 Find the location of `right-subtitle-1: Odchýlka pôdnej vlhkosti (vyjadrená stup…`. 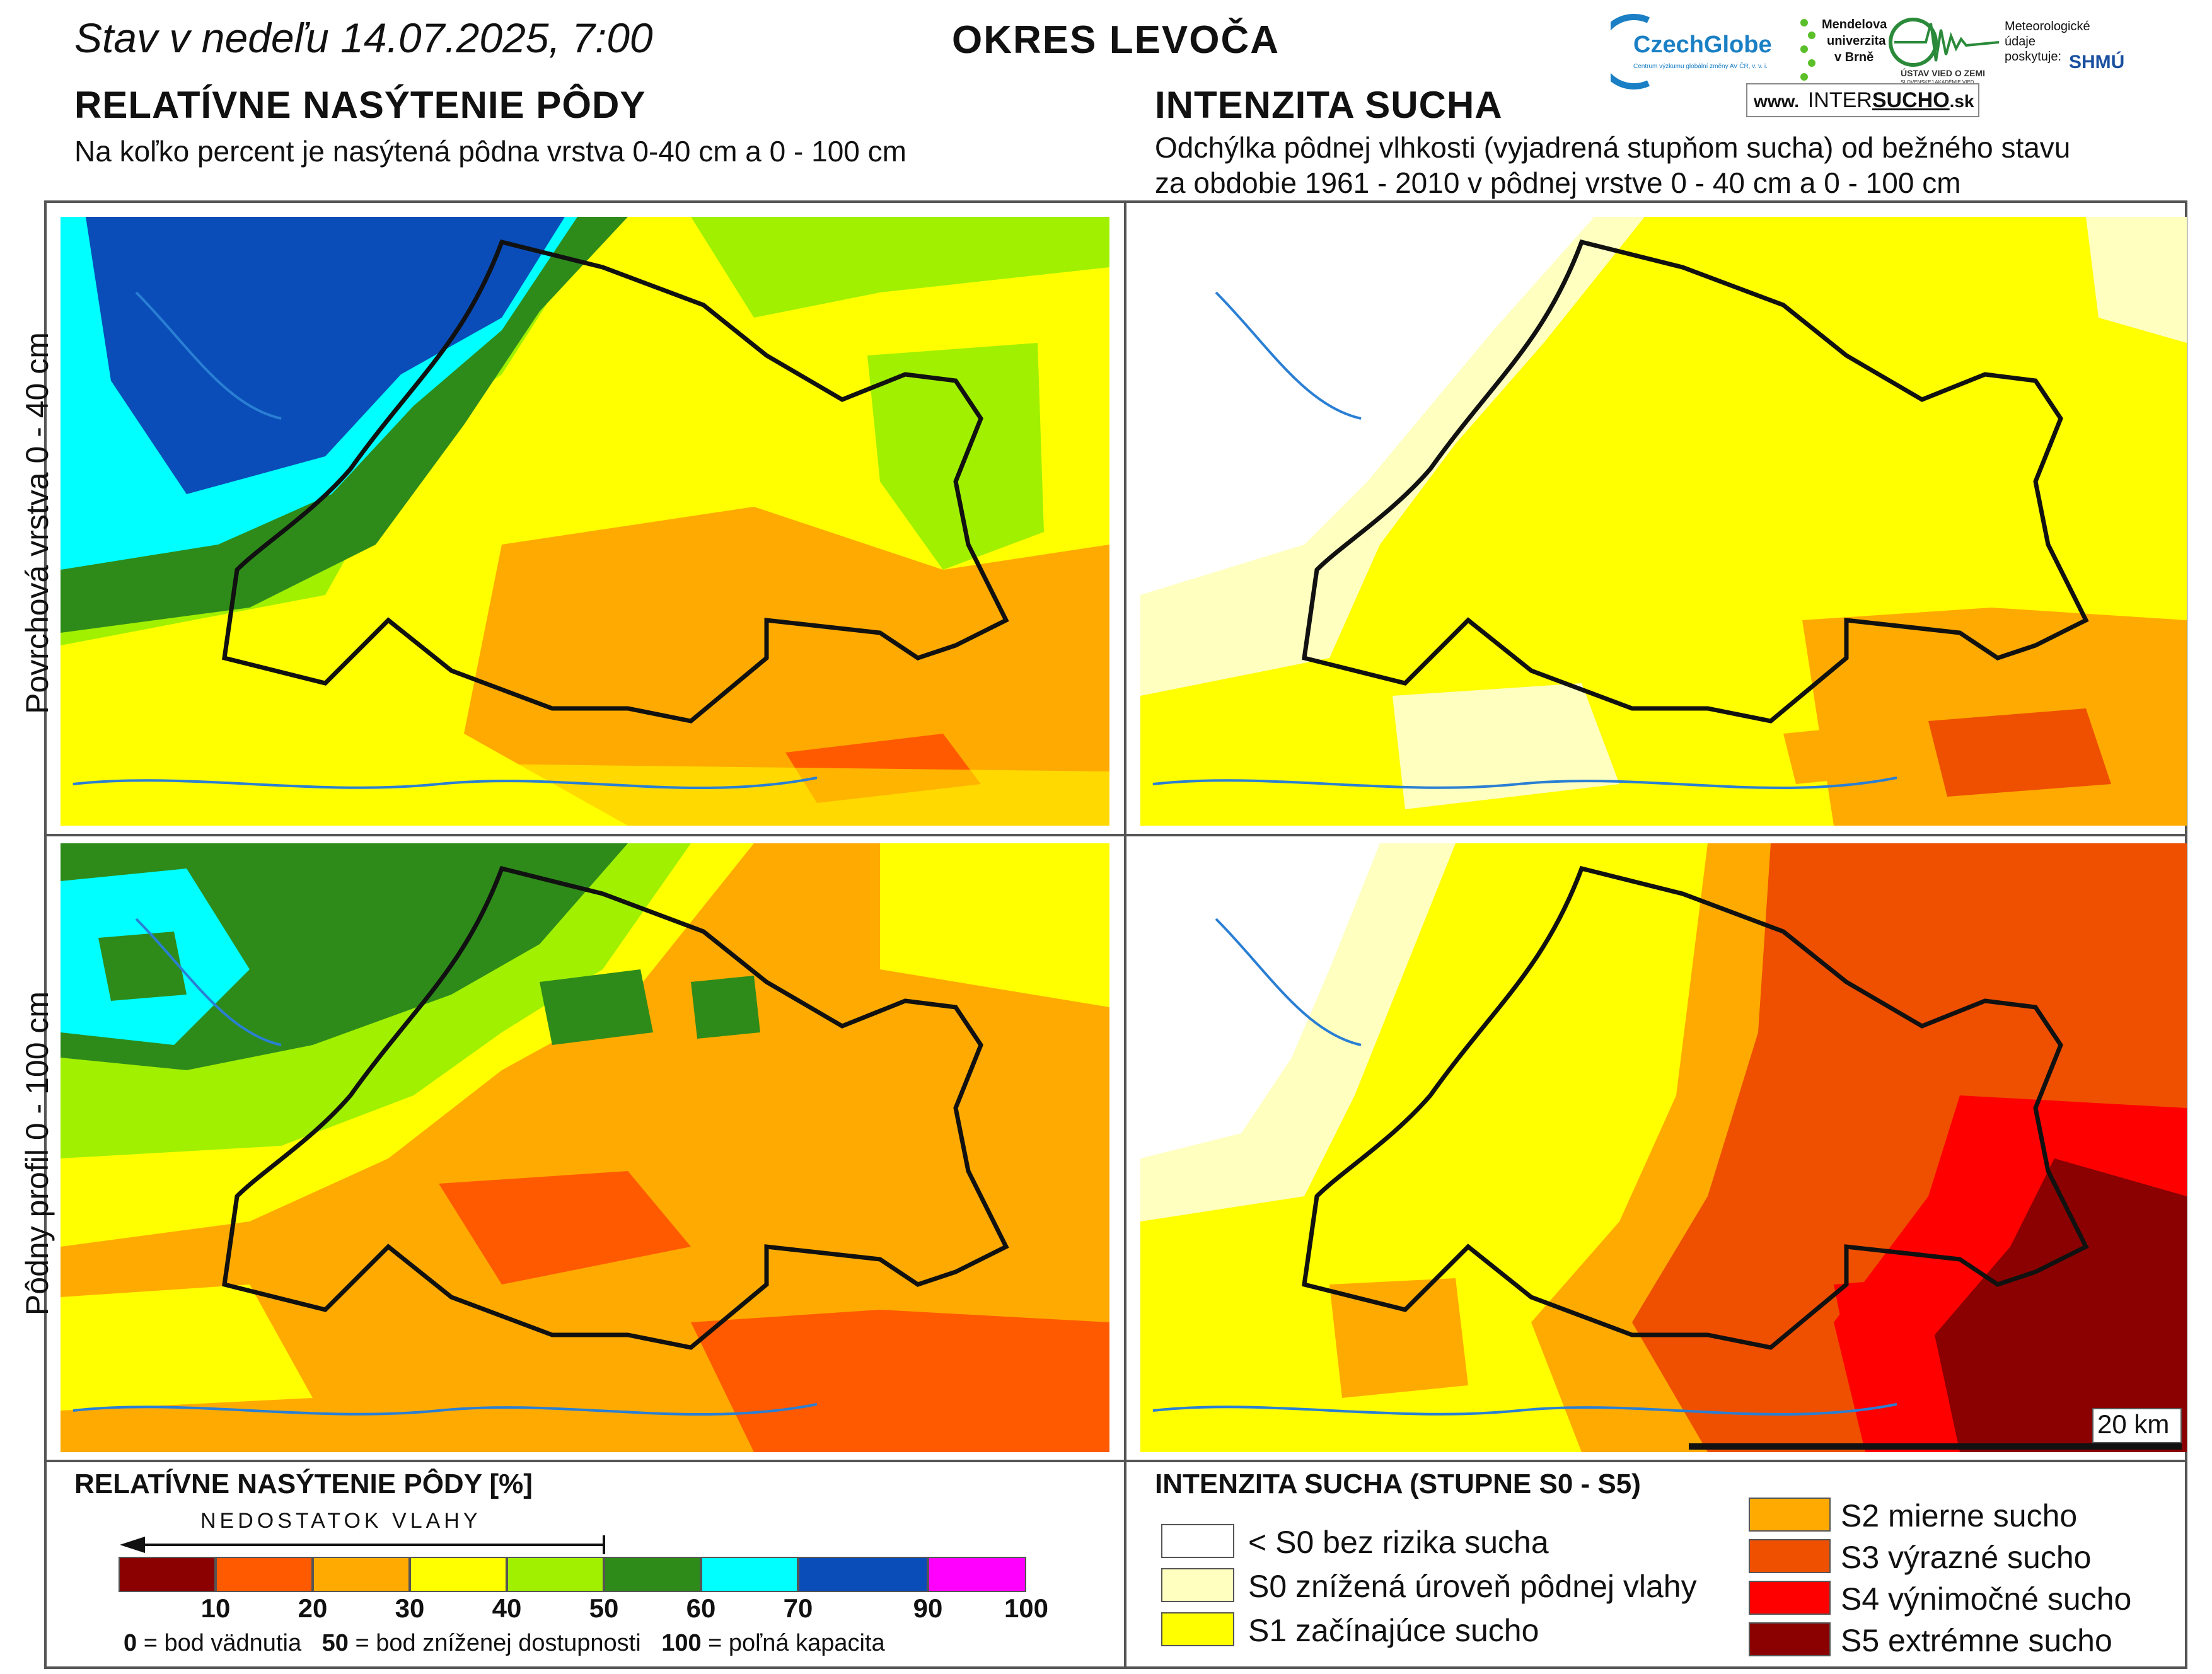

right-subtitle-1: Odchýlka pôdnej vlhkosti (vyjadrená stup… is located at coordinates (1613, 147).